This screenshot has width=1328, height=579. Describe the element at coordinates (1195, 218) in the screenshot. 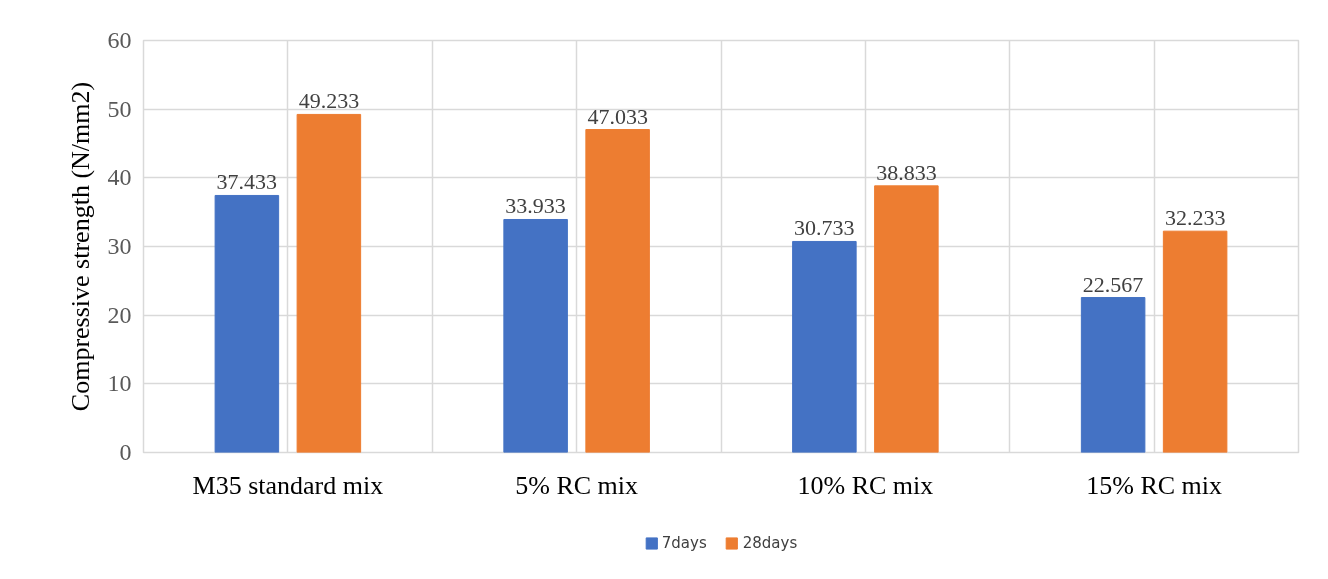

I see `data-label: 32.233` at that location.